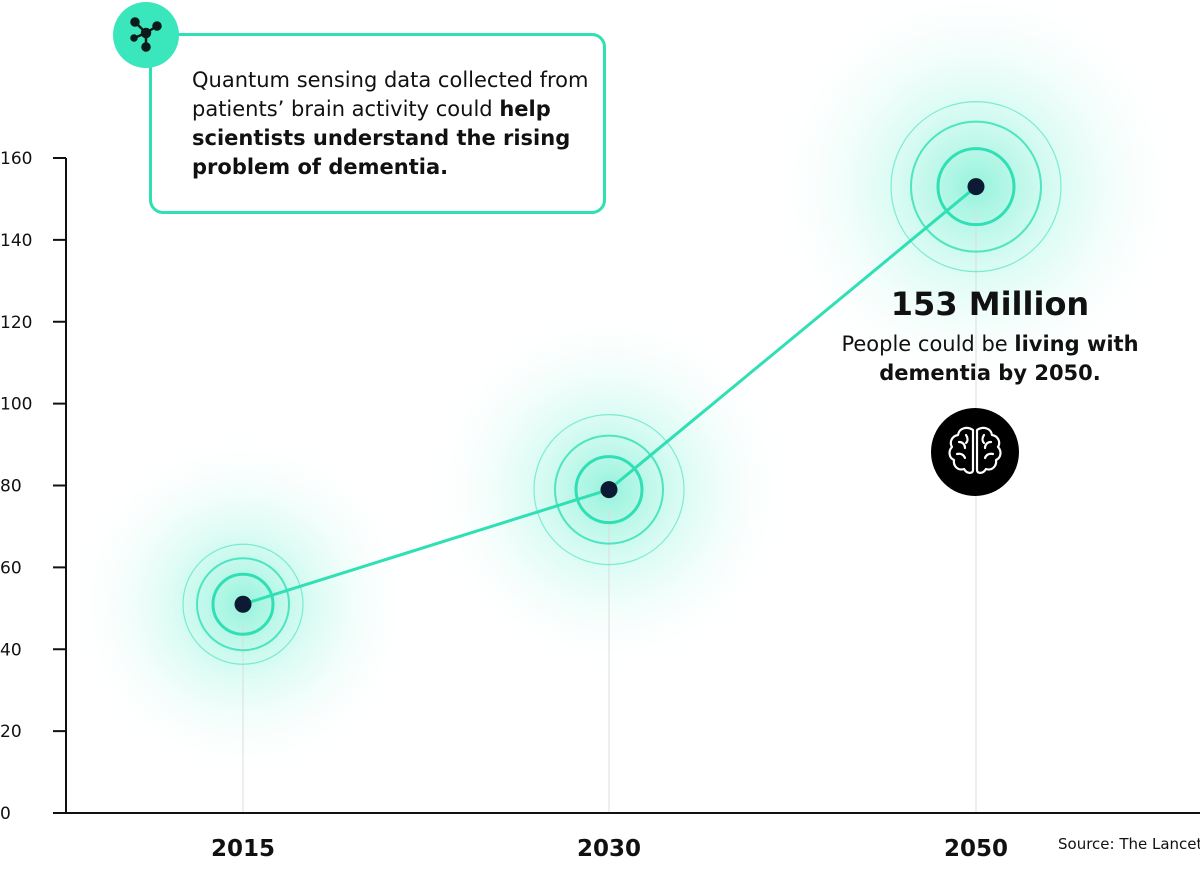 This screenshot has width=1200, height=878. Describe the element at coordinates (5, 814) in the screenshot. I see `y-tick-label-0: 0` at that location.